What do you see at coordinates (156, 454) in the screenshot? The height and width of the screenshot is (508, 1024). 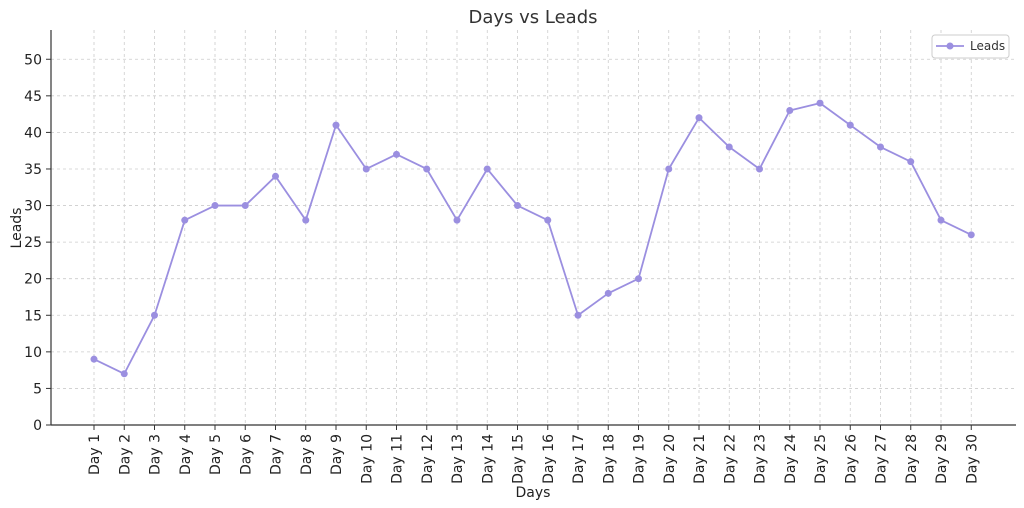 I see `x-tick-label: Day 3` at bounding box center [156, 454].